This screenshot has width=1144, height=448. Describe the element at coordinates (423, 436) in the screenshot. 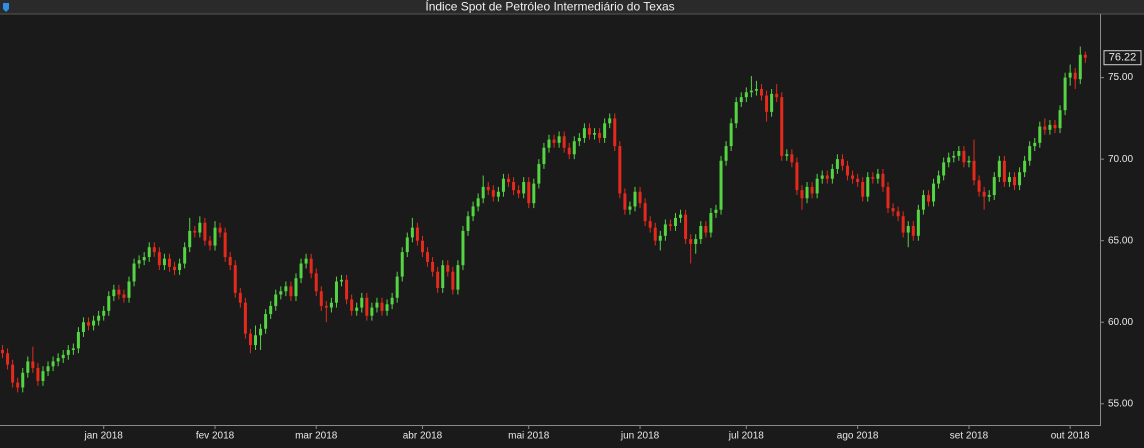

I see `x-tick-label: abr 2018` at that location.